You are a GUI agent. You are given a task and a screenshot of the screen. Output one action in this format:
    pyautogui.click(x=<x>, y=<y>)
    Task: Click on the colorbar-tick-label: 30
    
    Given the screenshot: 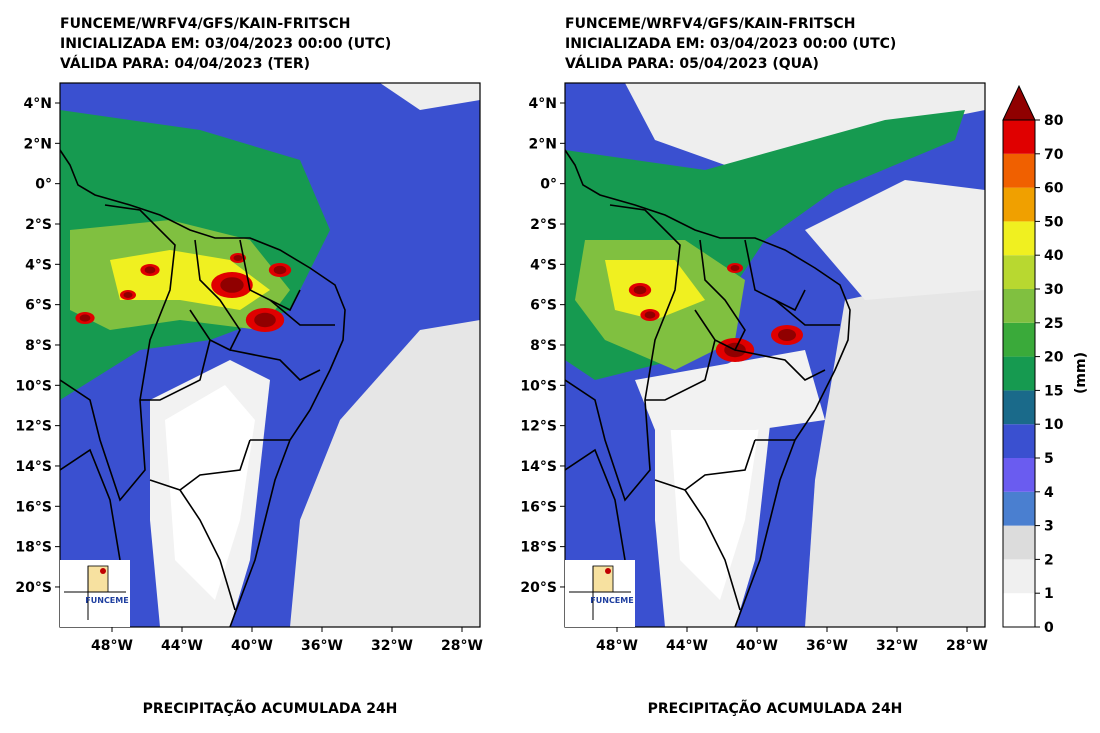 What is the action you would take?
    pyautogui.click(x=1054, y=290)
    